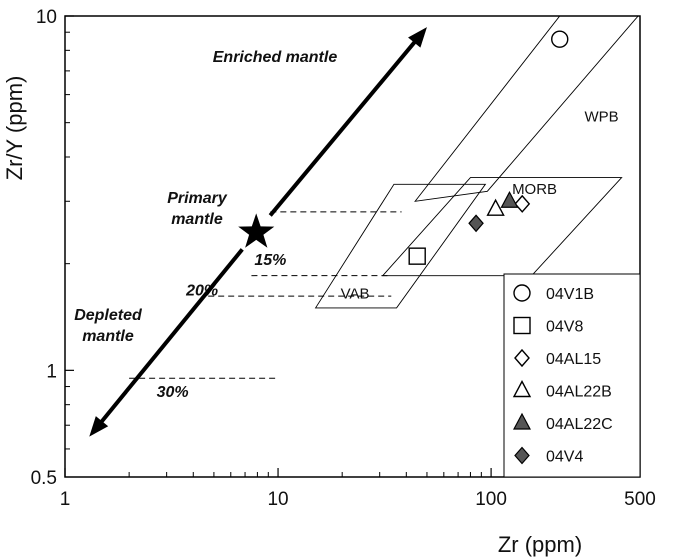 This screenshot has height=560, width=675. I want to click on primary-mantle-star-icon, so click(256, 230).